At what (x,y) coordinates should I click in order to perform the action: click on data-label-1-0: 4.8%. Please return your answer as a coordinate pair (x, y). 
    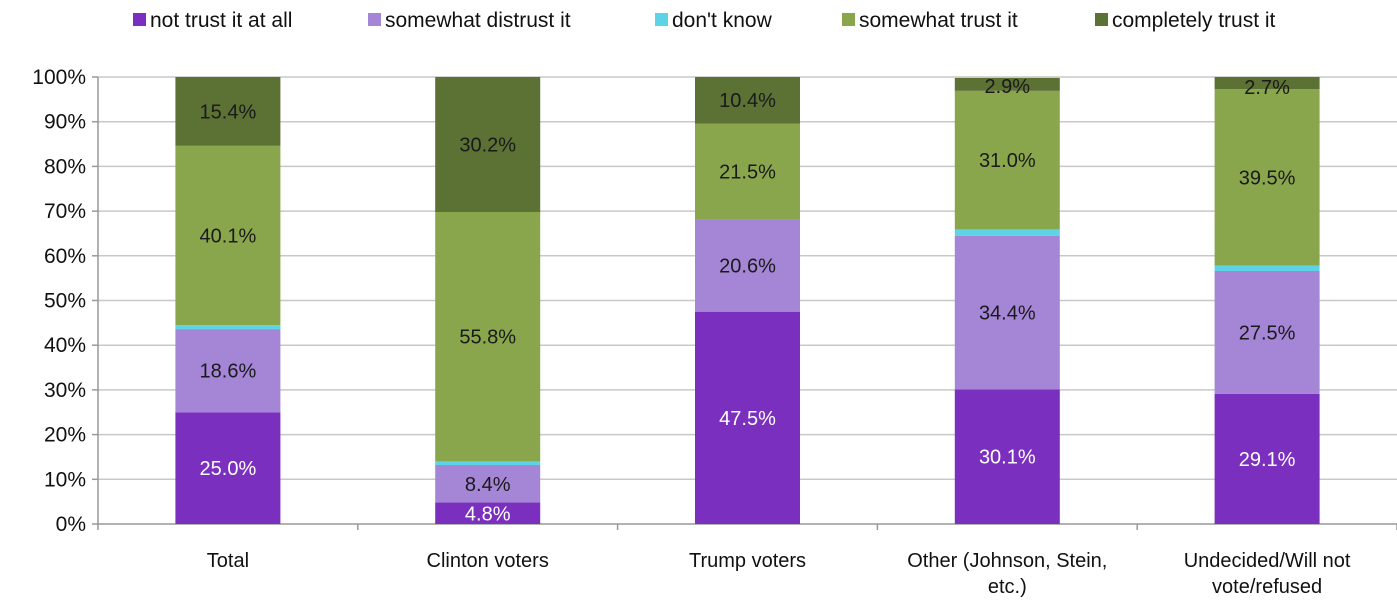
    Looking at the image, I should click on (488, 514).